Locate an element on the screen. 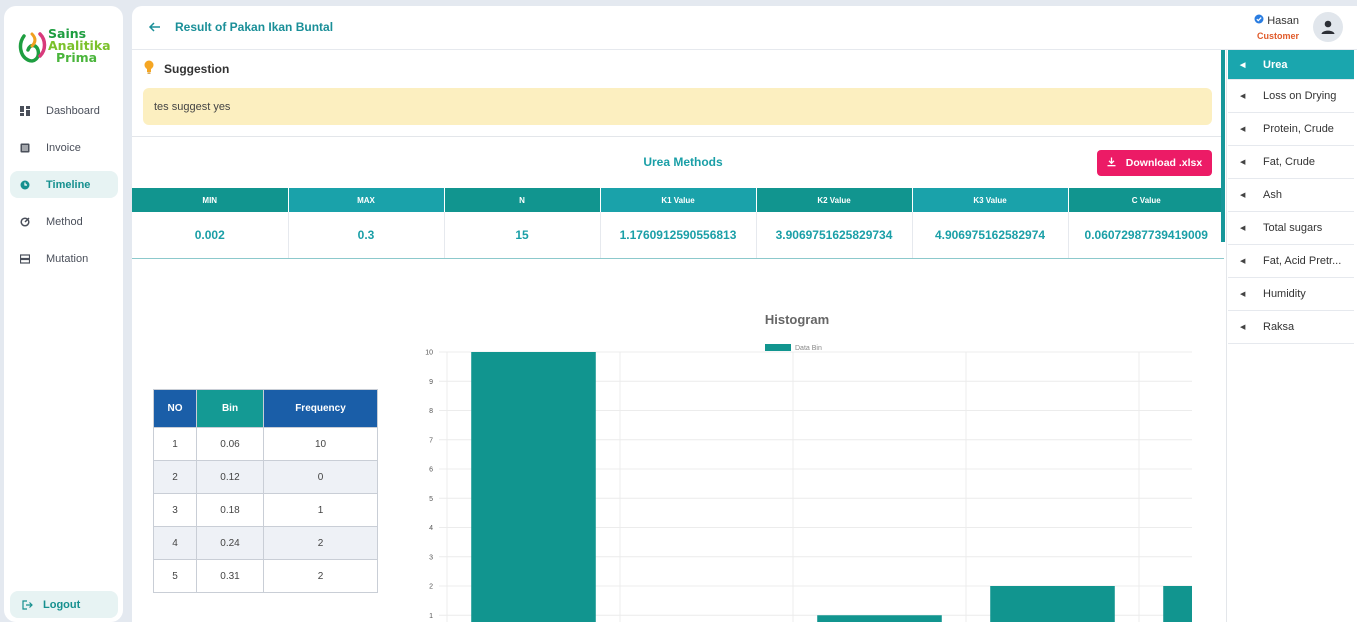  user-name-row: Hasan is located at coordinates (1276, 20).